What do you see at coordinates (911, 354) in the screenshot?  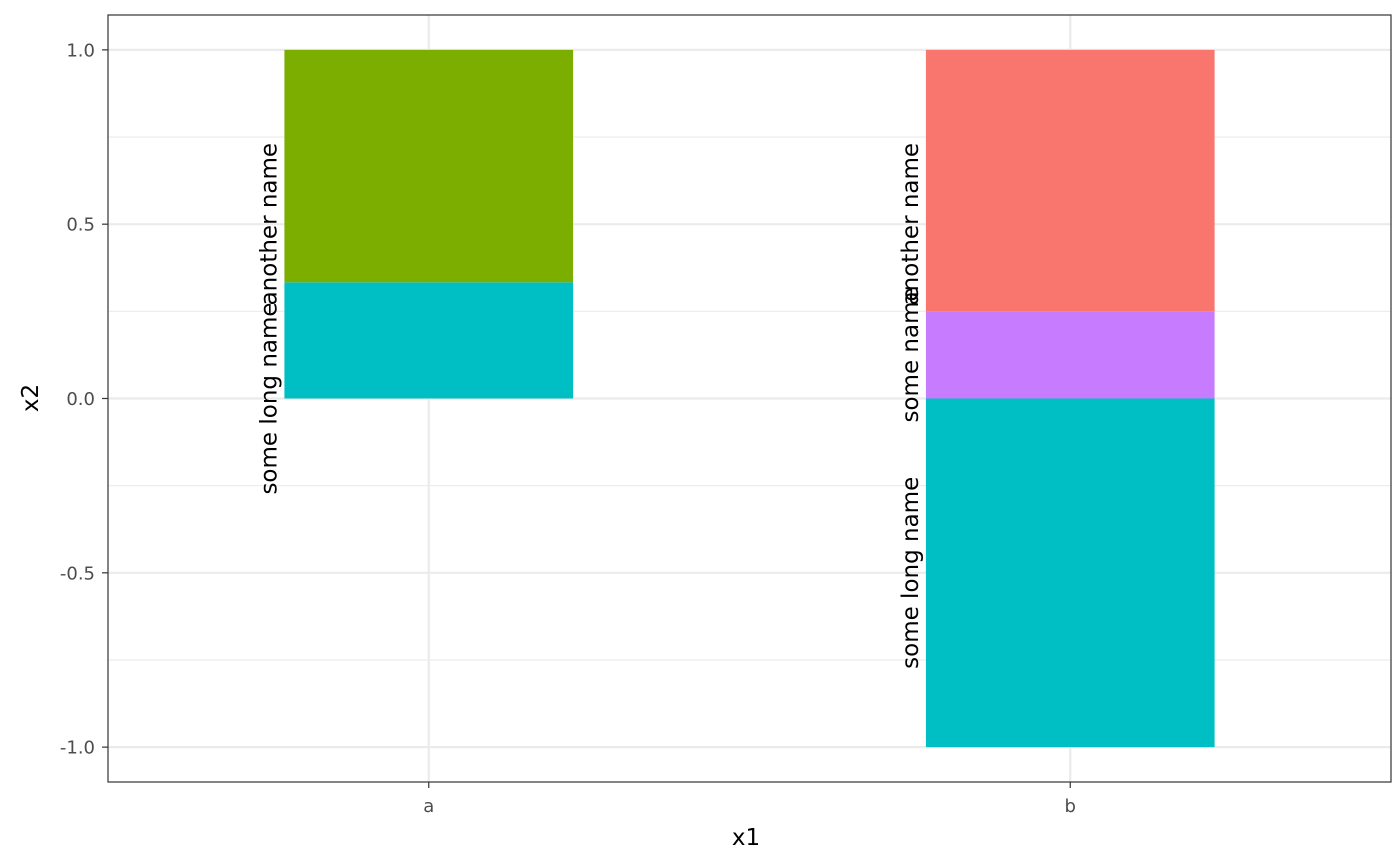 I see `bar-label: some name` at bounding box center [911, 354].